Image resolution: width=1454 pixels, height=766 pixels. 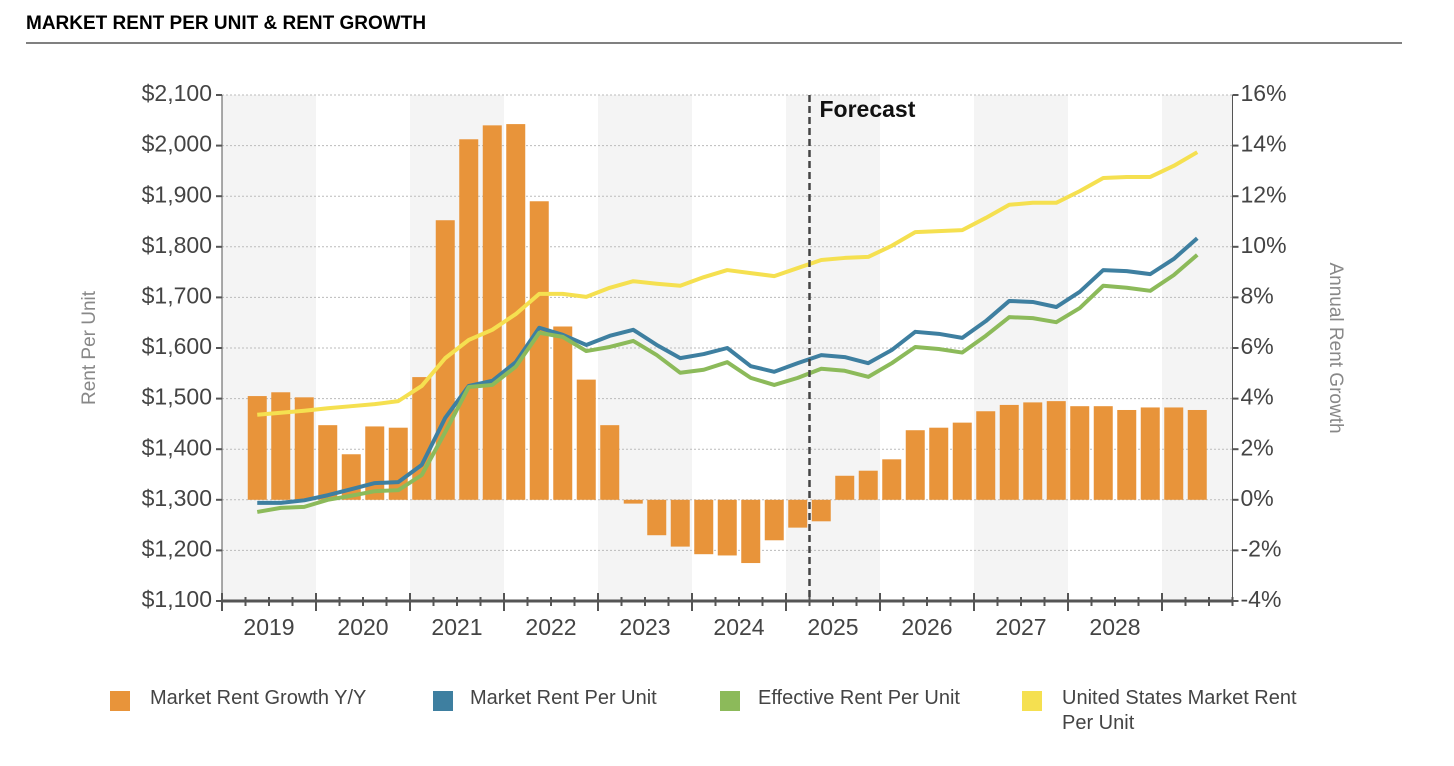 What do you see at coordinates (738, 627) in the screenshot?
I see `x-tick-label: 2024` at bounding box center [738, 627].